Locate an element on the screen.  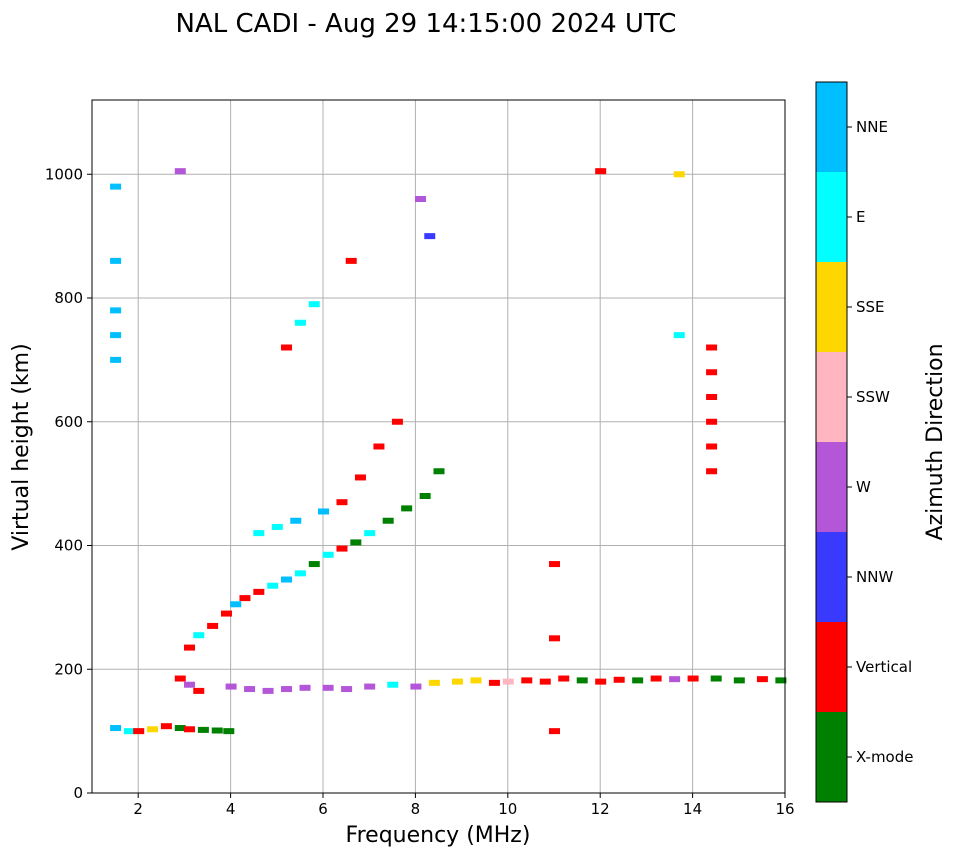
x-tick-label: 6 is located at coordinates (323, 809).